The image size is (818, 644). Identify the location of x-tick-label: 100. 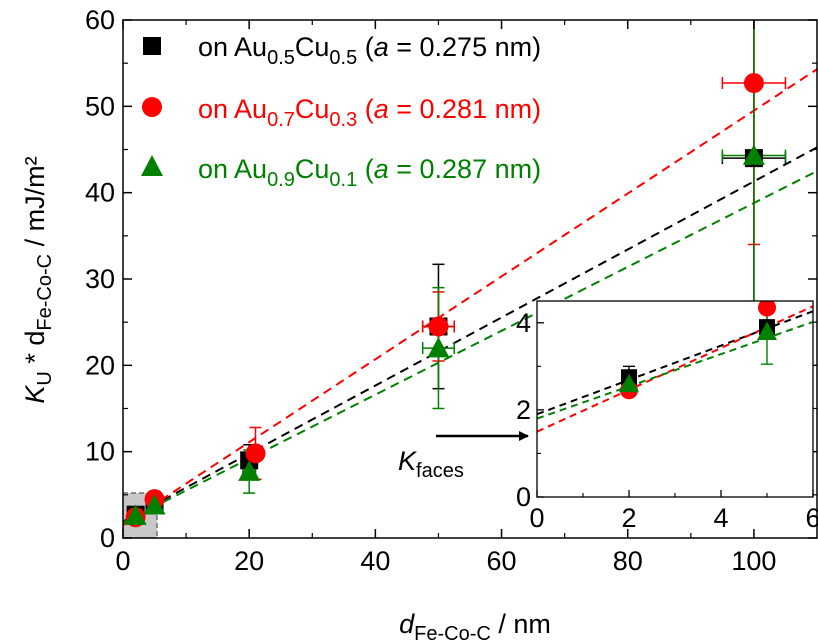
(753, 561).